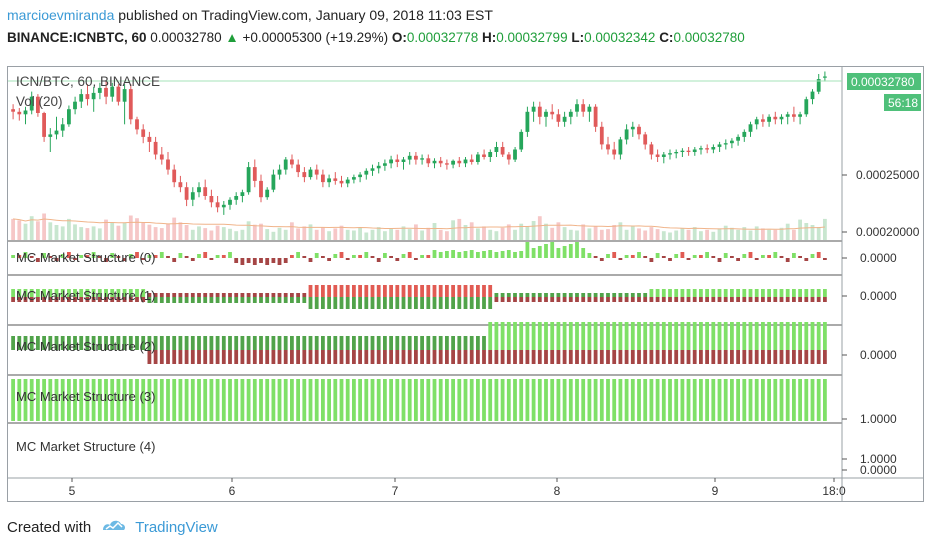 This screenshot has height=550, width=932. What do you see at coordinates (176, 527) in the screenshot?
I see `tradingview-link: TradingView` at bounding box center [176, 527].